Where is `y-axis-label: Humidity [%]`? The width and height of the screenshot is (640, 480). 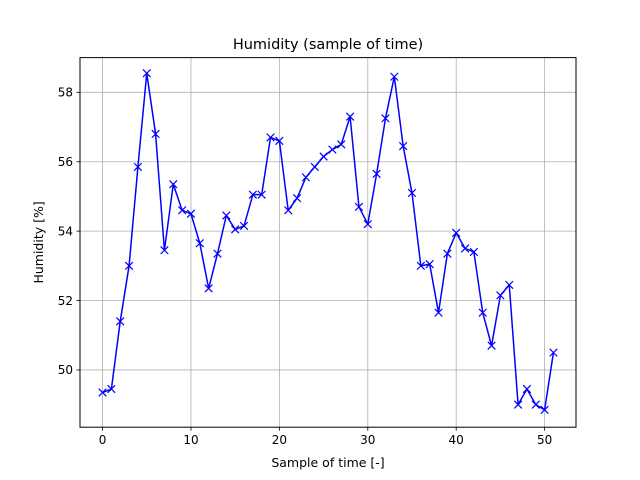
y-axis-label: Humidity [%] is located at coordinates (38, 242).